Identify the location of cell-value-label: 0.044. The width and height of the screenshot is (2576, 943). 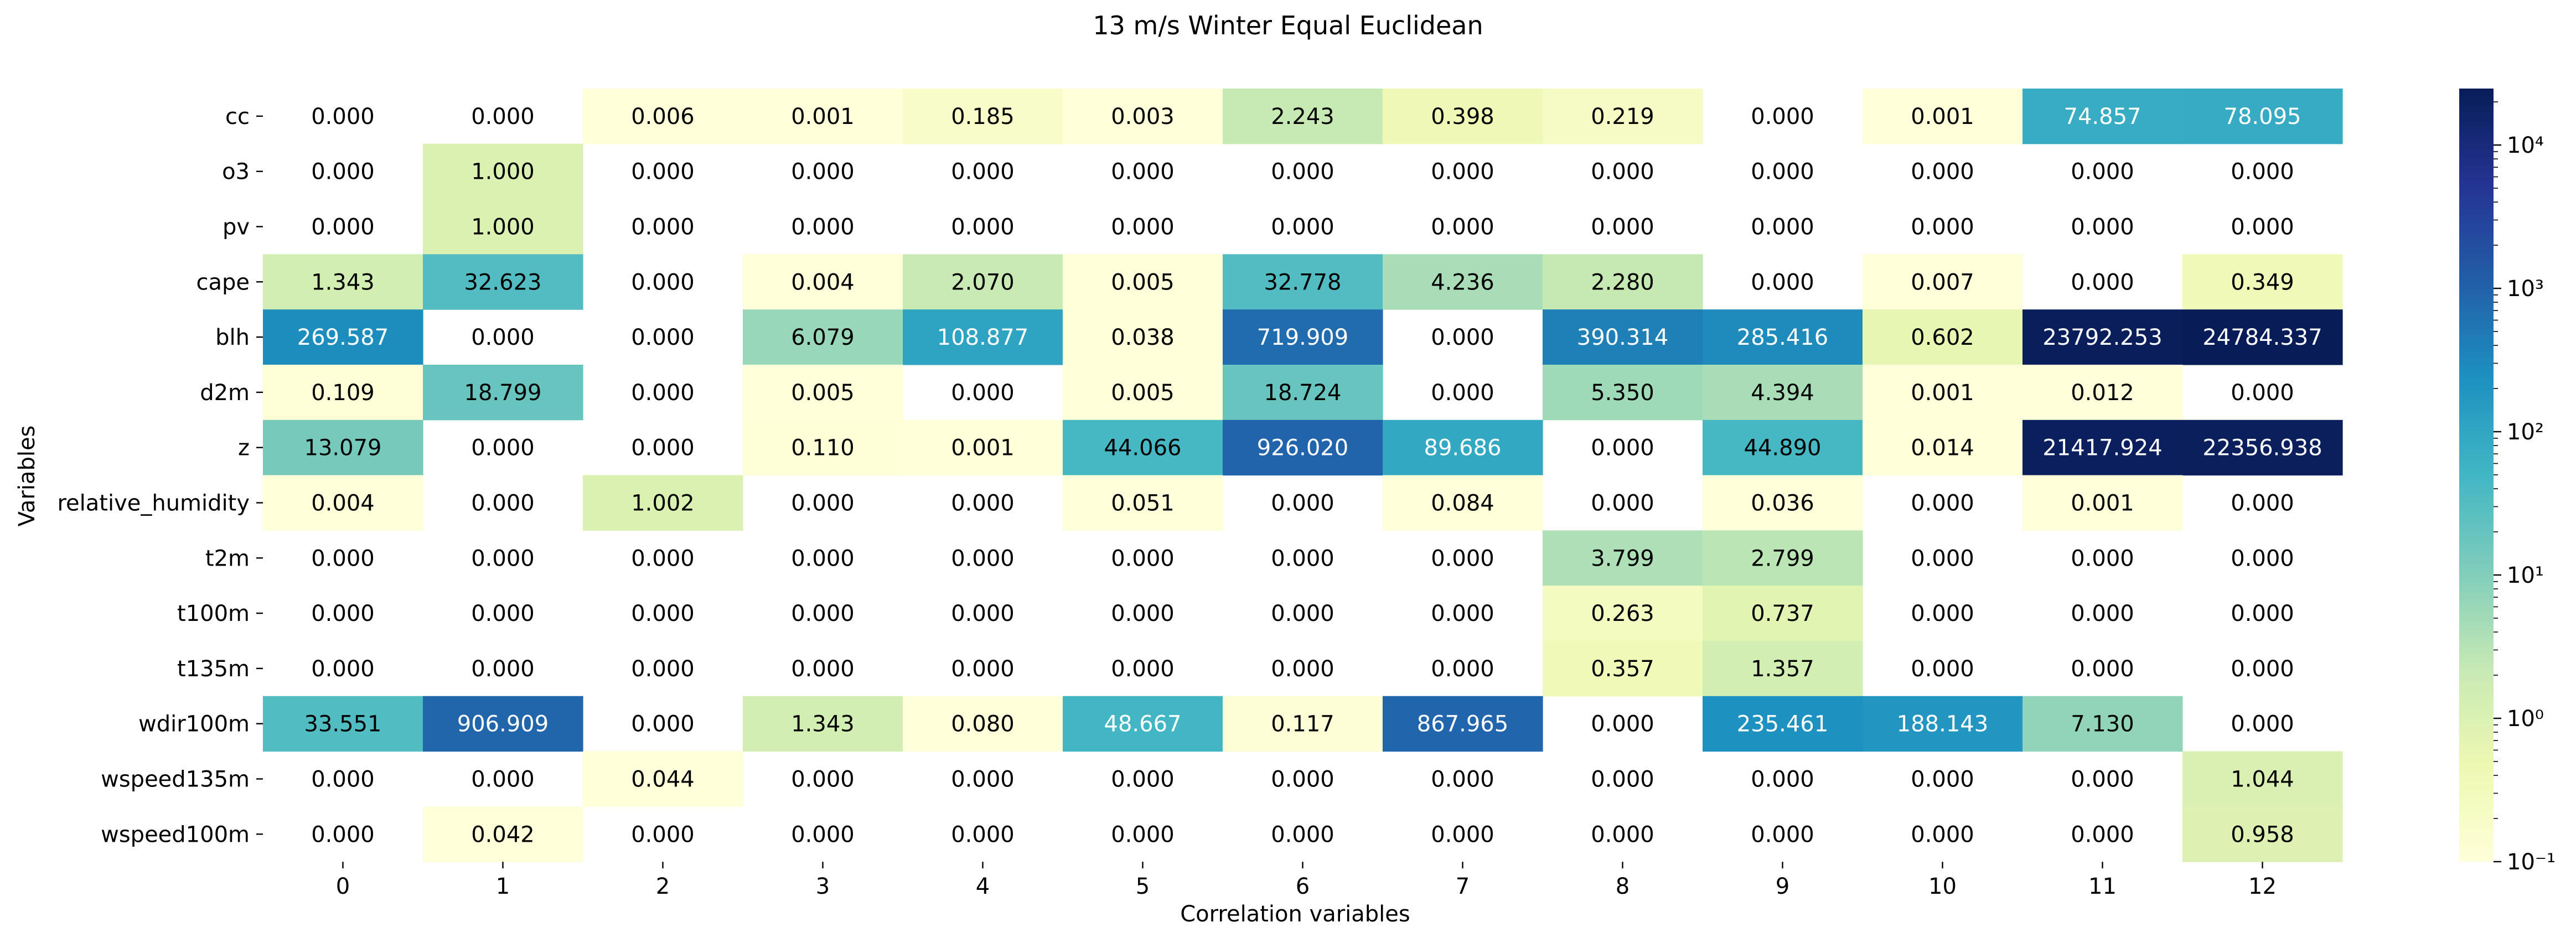
(663, 779).